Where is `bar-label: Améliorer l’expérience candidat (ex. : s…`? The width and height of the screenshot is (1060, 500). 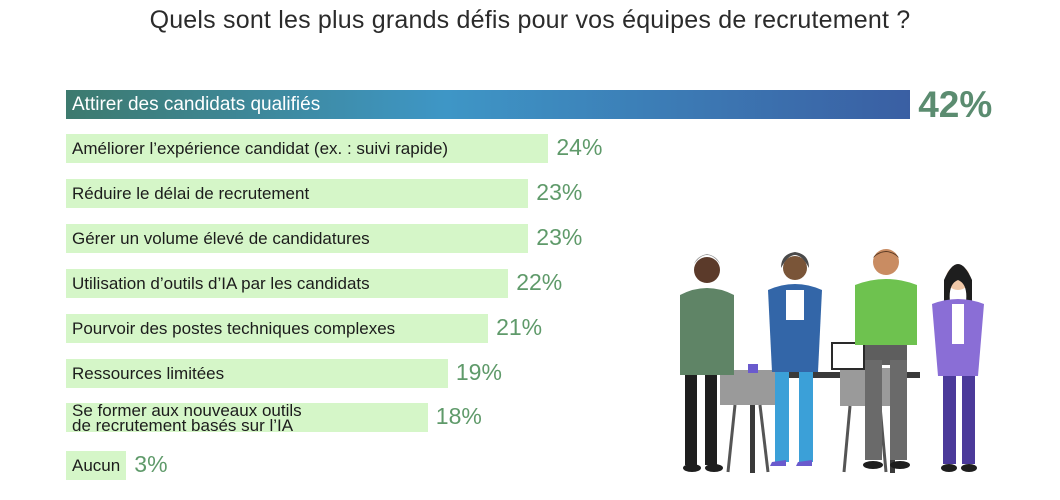 bar-label: Améliorer l’expérience candidat (ex. : s… is located at coordinates (260, 148).